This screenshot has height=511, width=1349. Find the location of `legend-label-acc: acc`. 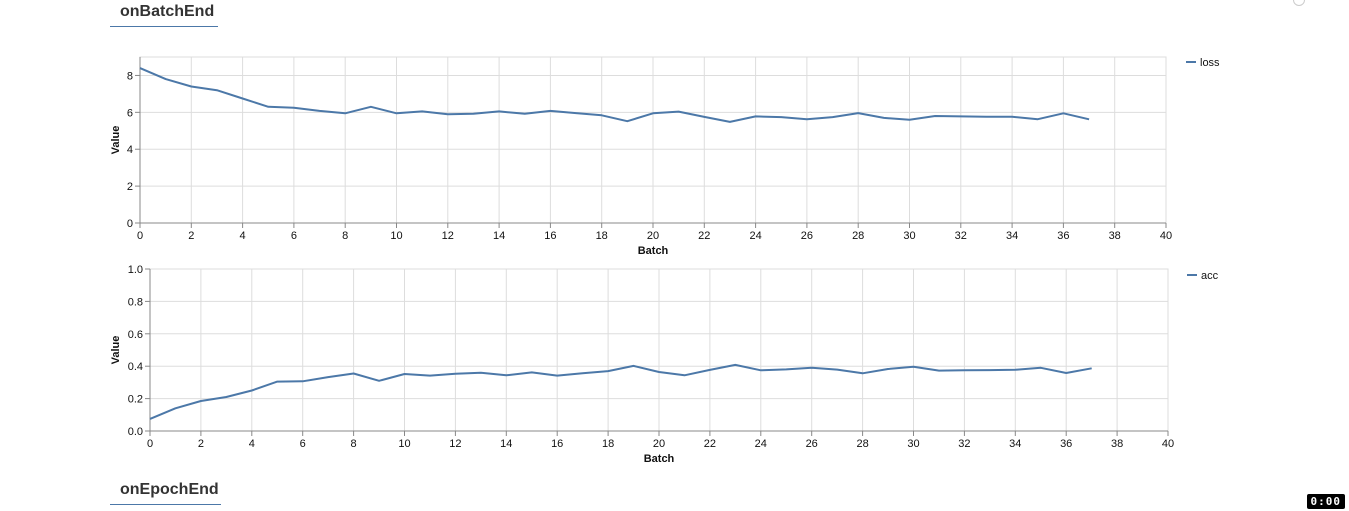

legend-label-acc: acc is located at coordinates (1210, 276).